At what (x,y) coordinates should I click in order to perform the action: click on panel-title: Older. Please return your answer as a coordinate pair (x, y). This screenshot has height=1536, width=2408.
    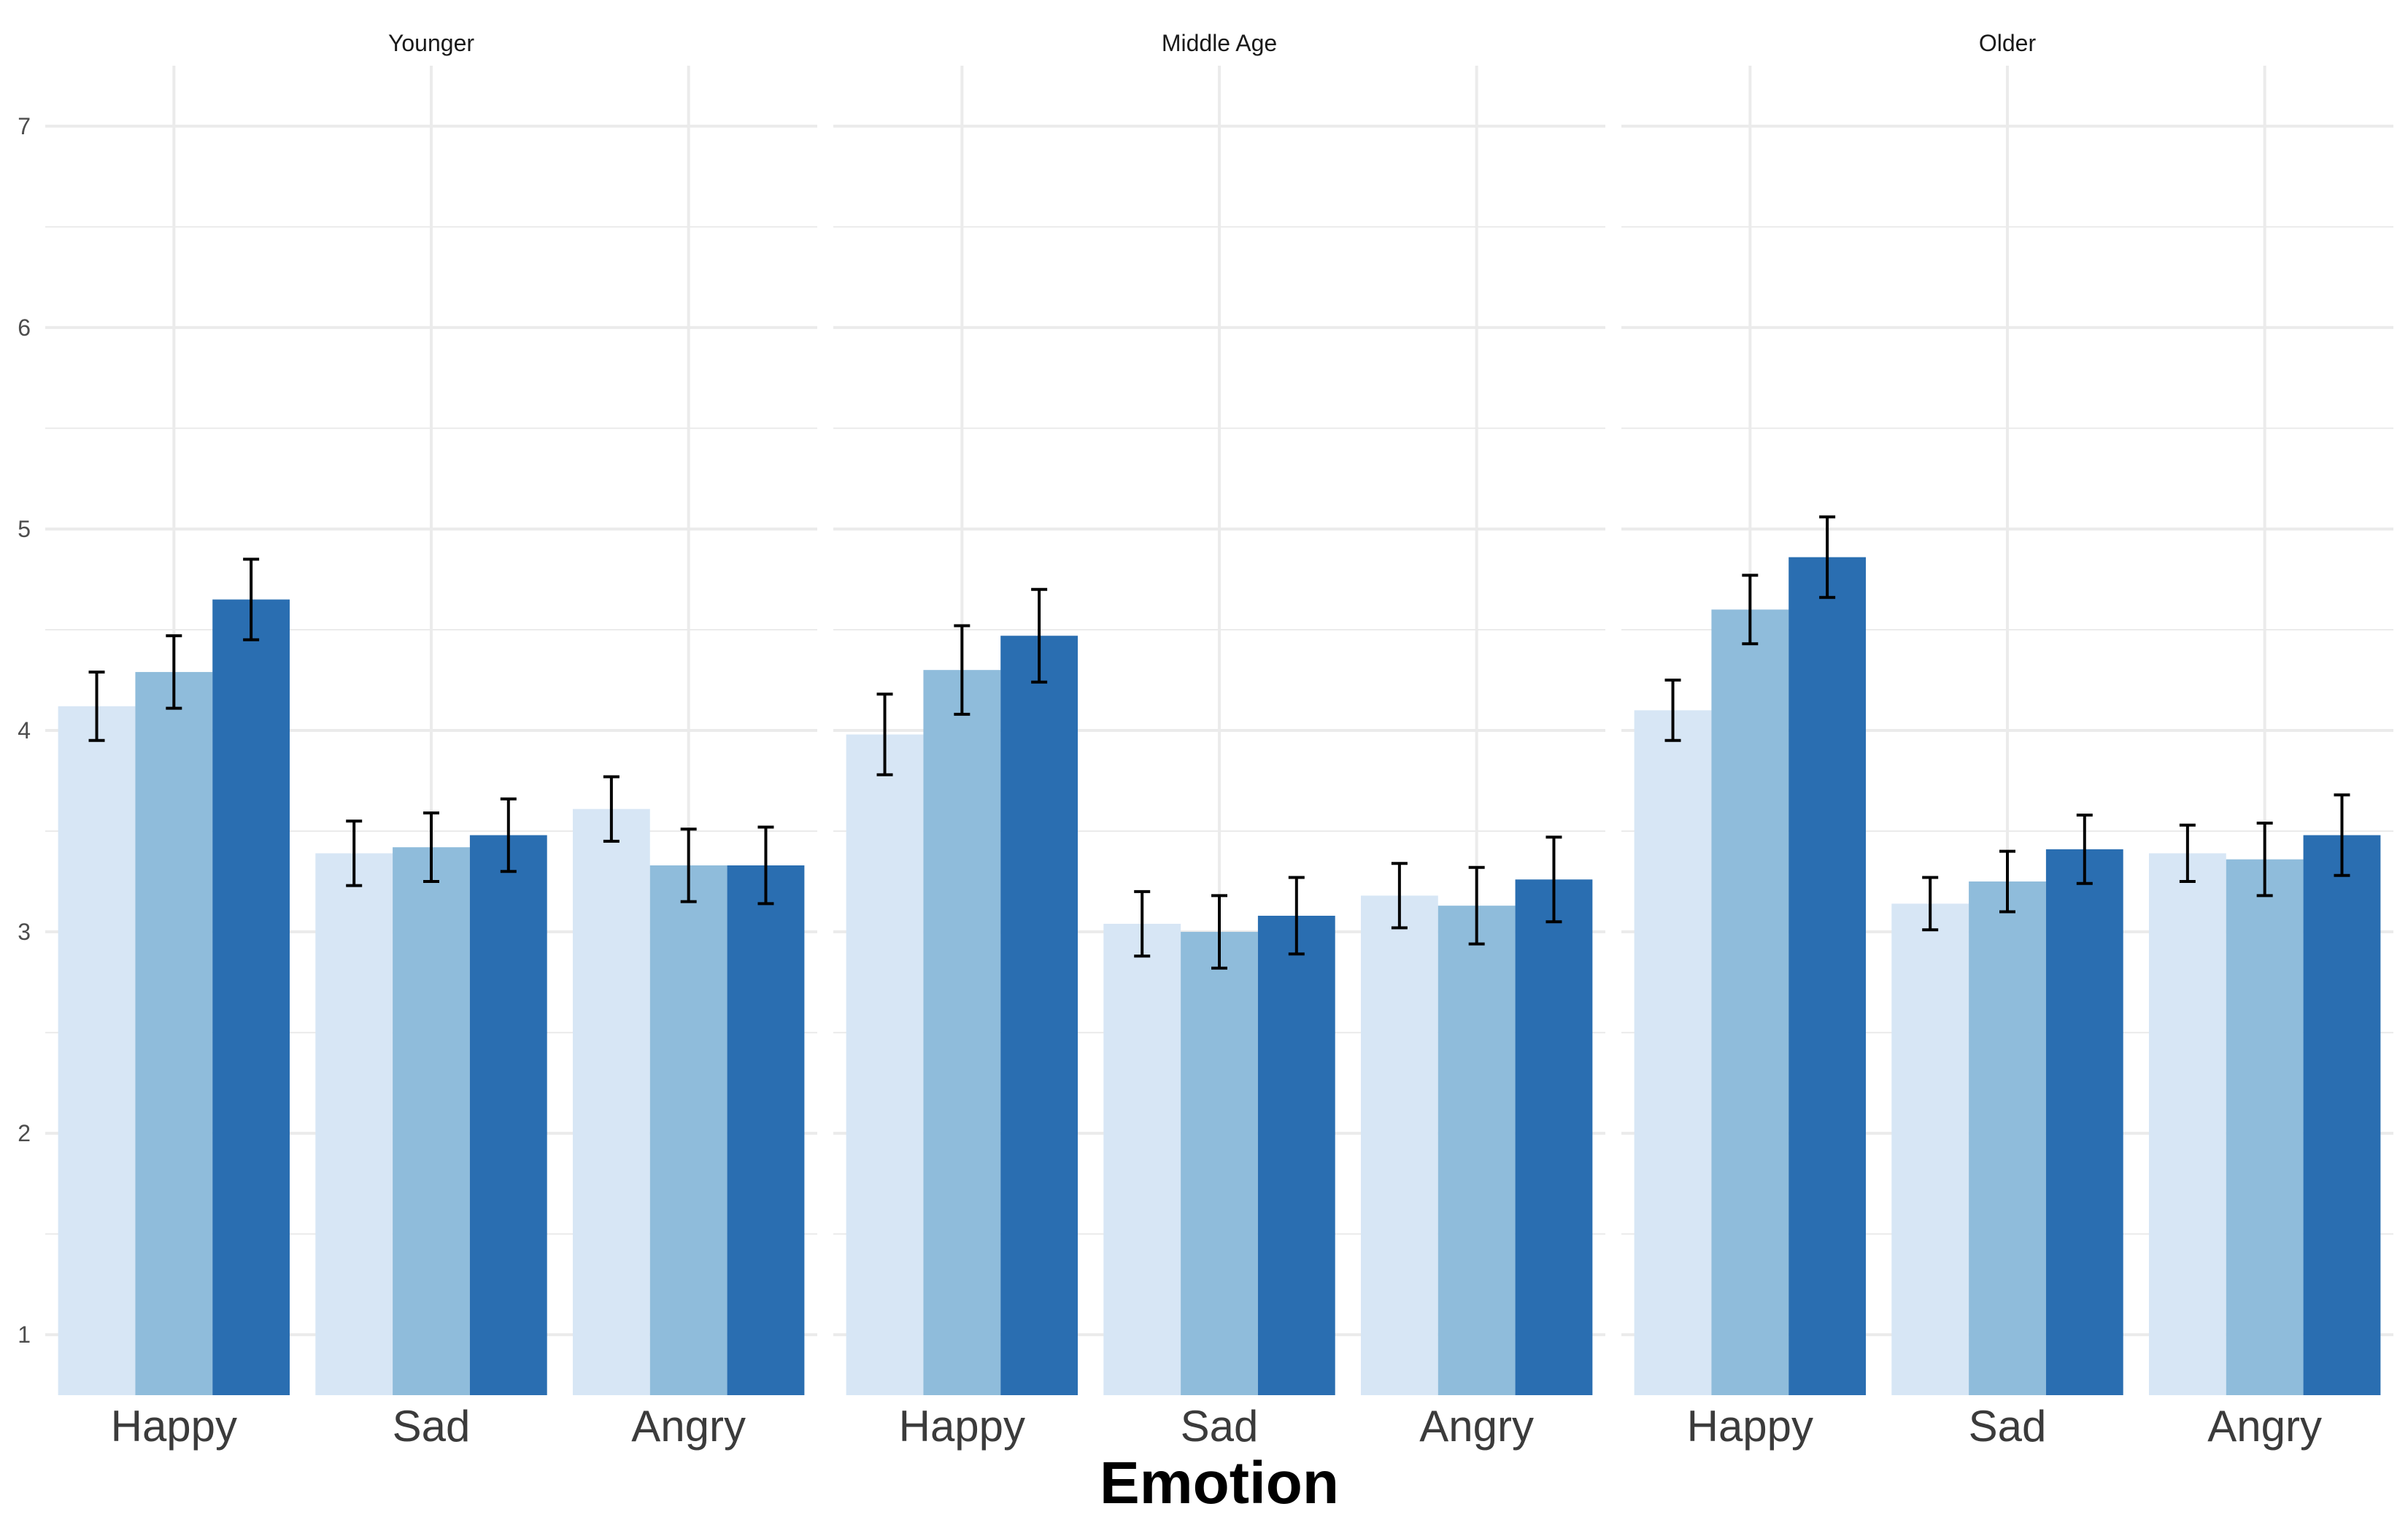
    Looking at the image, I should click on (2008, 43).